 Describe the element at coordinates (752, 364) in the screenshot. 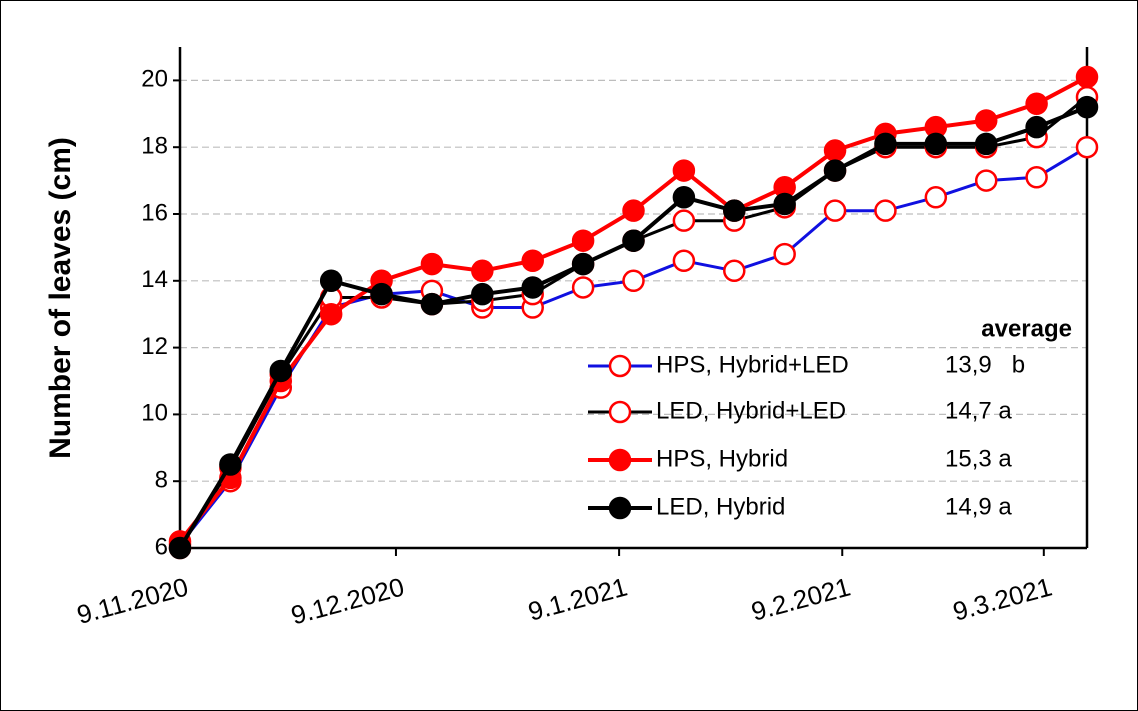

I see `legend-label: HPS, Hybrid+LED` at that location.